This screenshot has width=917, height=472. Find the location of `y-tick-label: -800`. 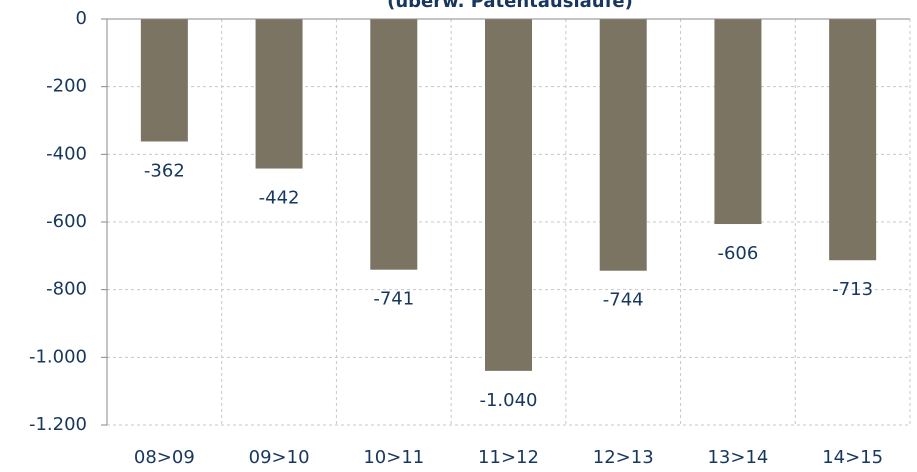

y-tick-label: -800 is located at coordinates (66, 289).